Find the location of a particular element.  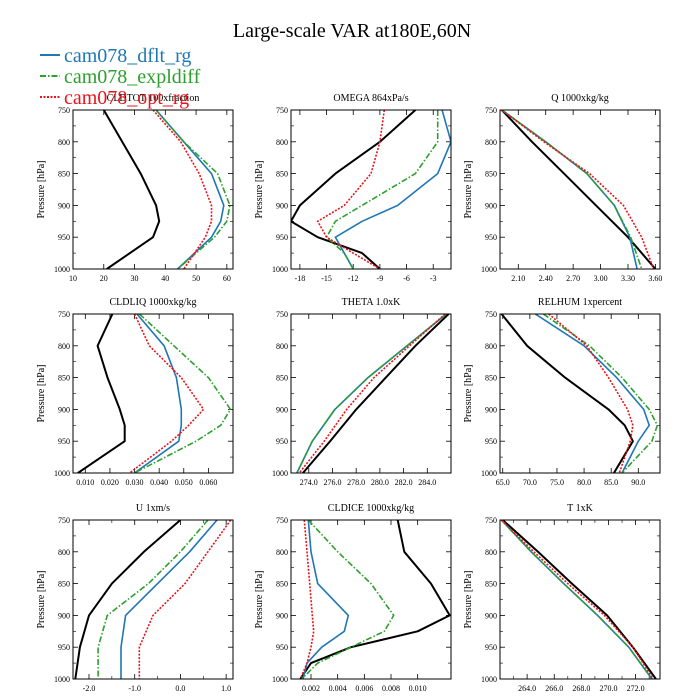

x-tick-label: 0.002 is located at coordinates (311, 688).